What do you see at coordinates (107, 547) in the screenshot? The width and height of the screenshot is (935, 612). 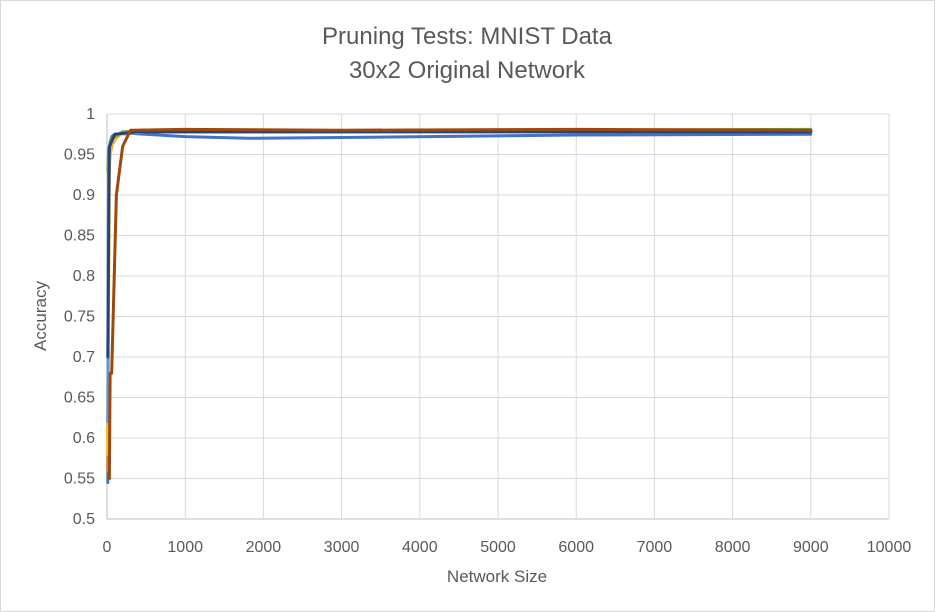 I see `x-tick-label: 0` at bounding box center [107, 547].